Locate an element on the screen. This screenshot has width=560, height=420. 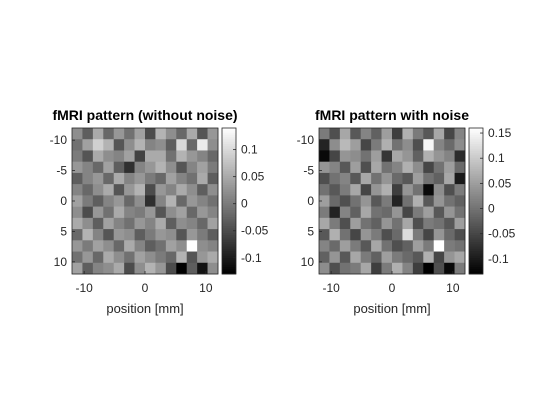
y-tick-label: 10 is located at coordinates (61, 262).